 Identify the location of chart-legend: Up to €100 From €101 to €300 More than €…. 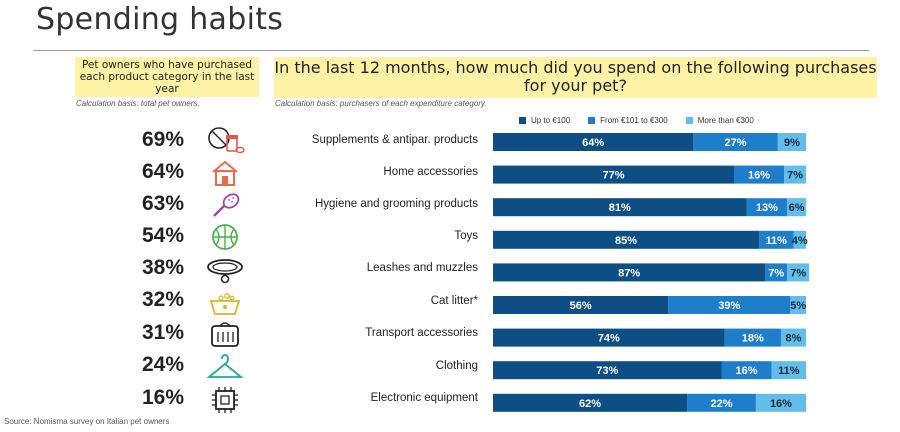
(636, 120).